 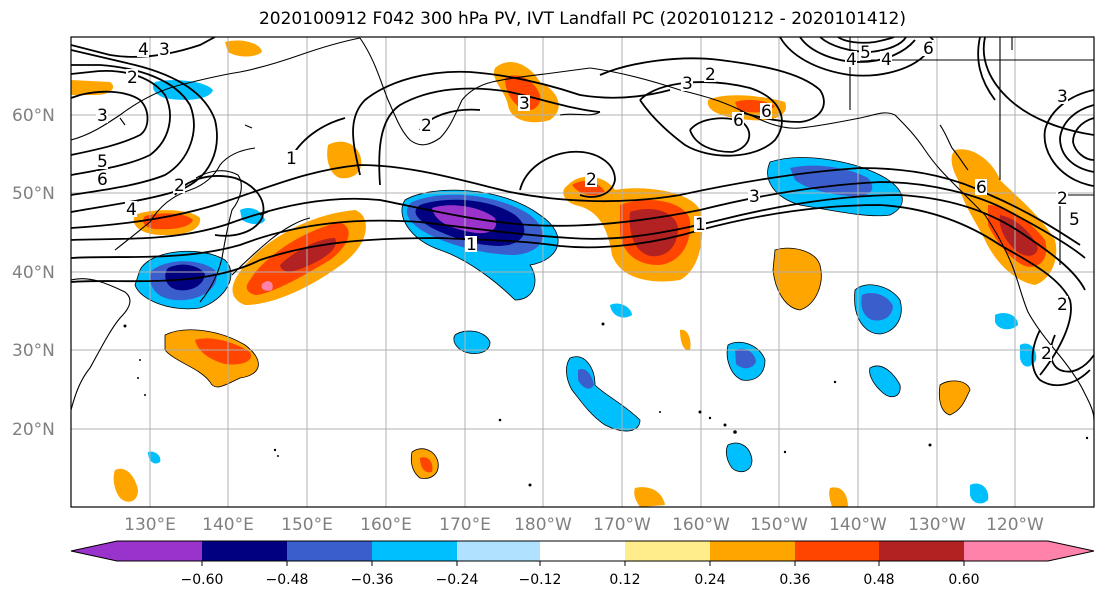 What do you see at coordinates (372, 580) in the screenshot?
I see `colorbar-tick-label: −0.36` at bounding box center [372, 580].